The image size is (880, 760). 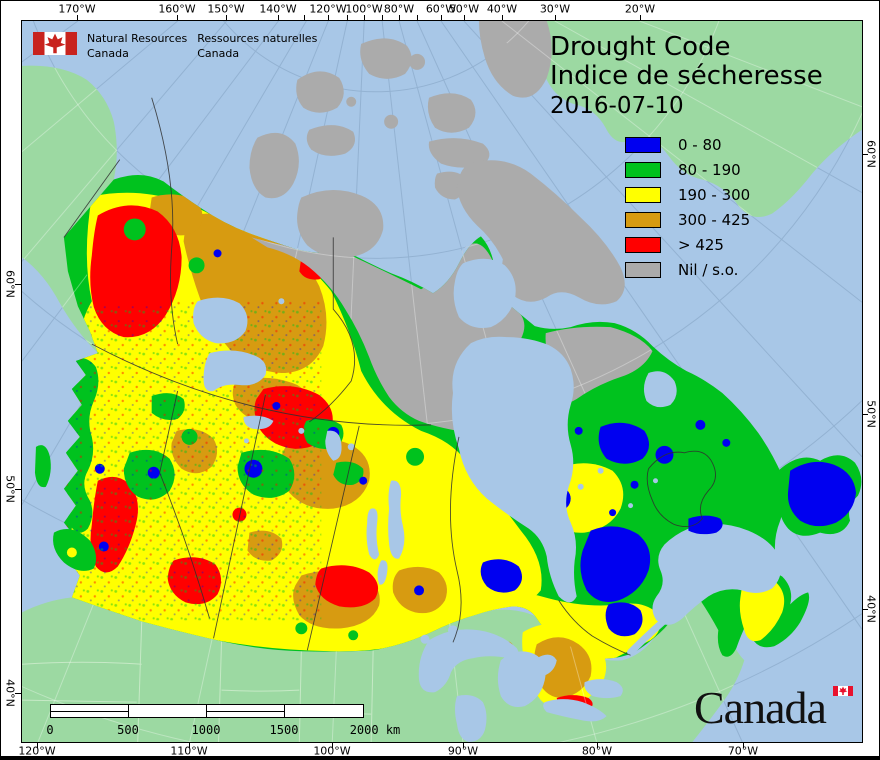 What do you see at coordinates (603, 689) in the screenshot?
I see `lake-ontario` at bounding box center [603, 689].